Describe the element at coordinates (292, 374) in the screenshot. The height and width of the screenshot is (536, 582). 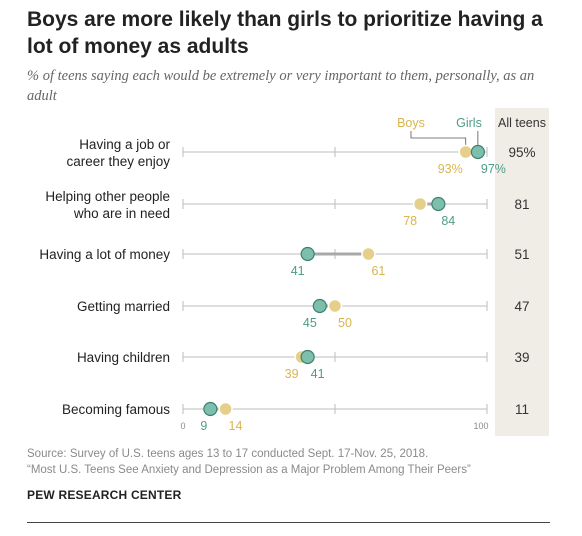
I see `boys-value-label: 39` at that location.